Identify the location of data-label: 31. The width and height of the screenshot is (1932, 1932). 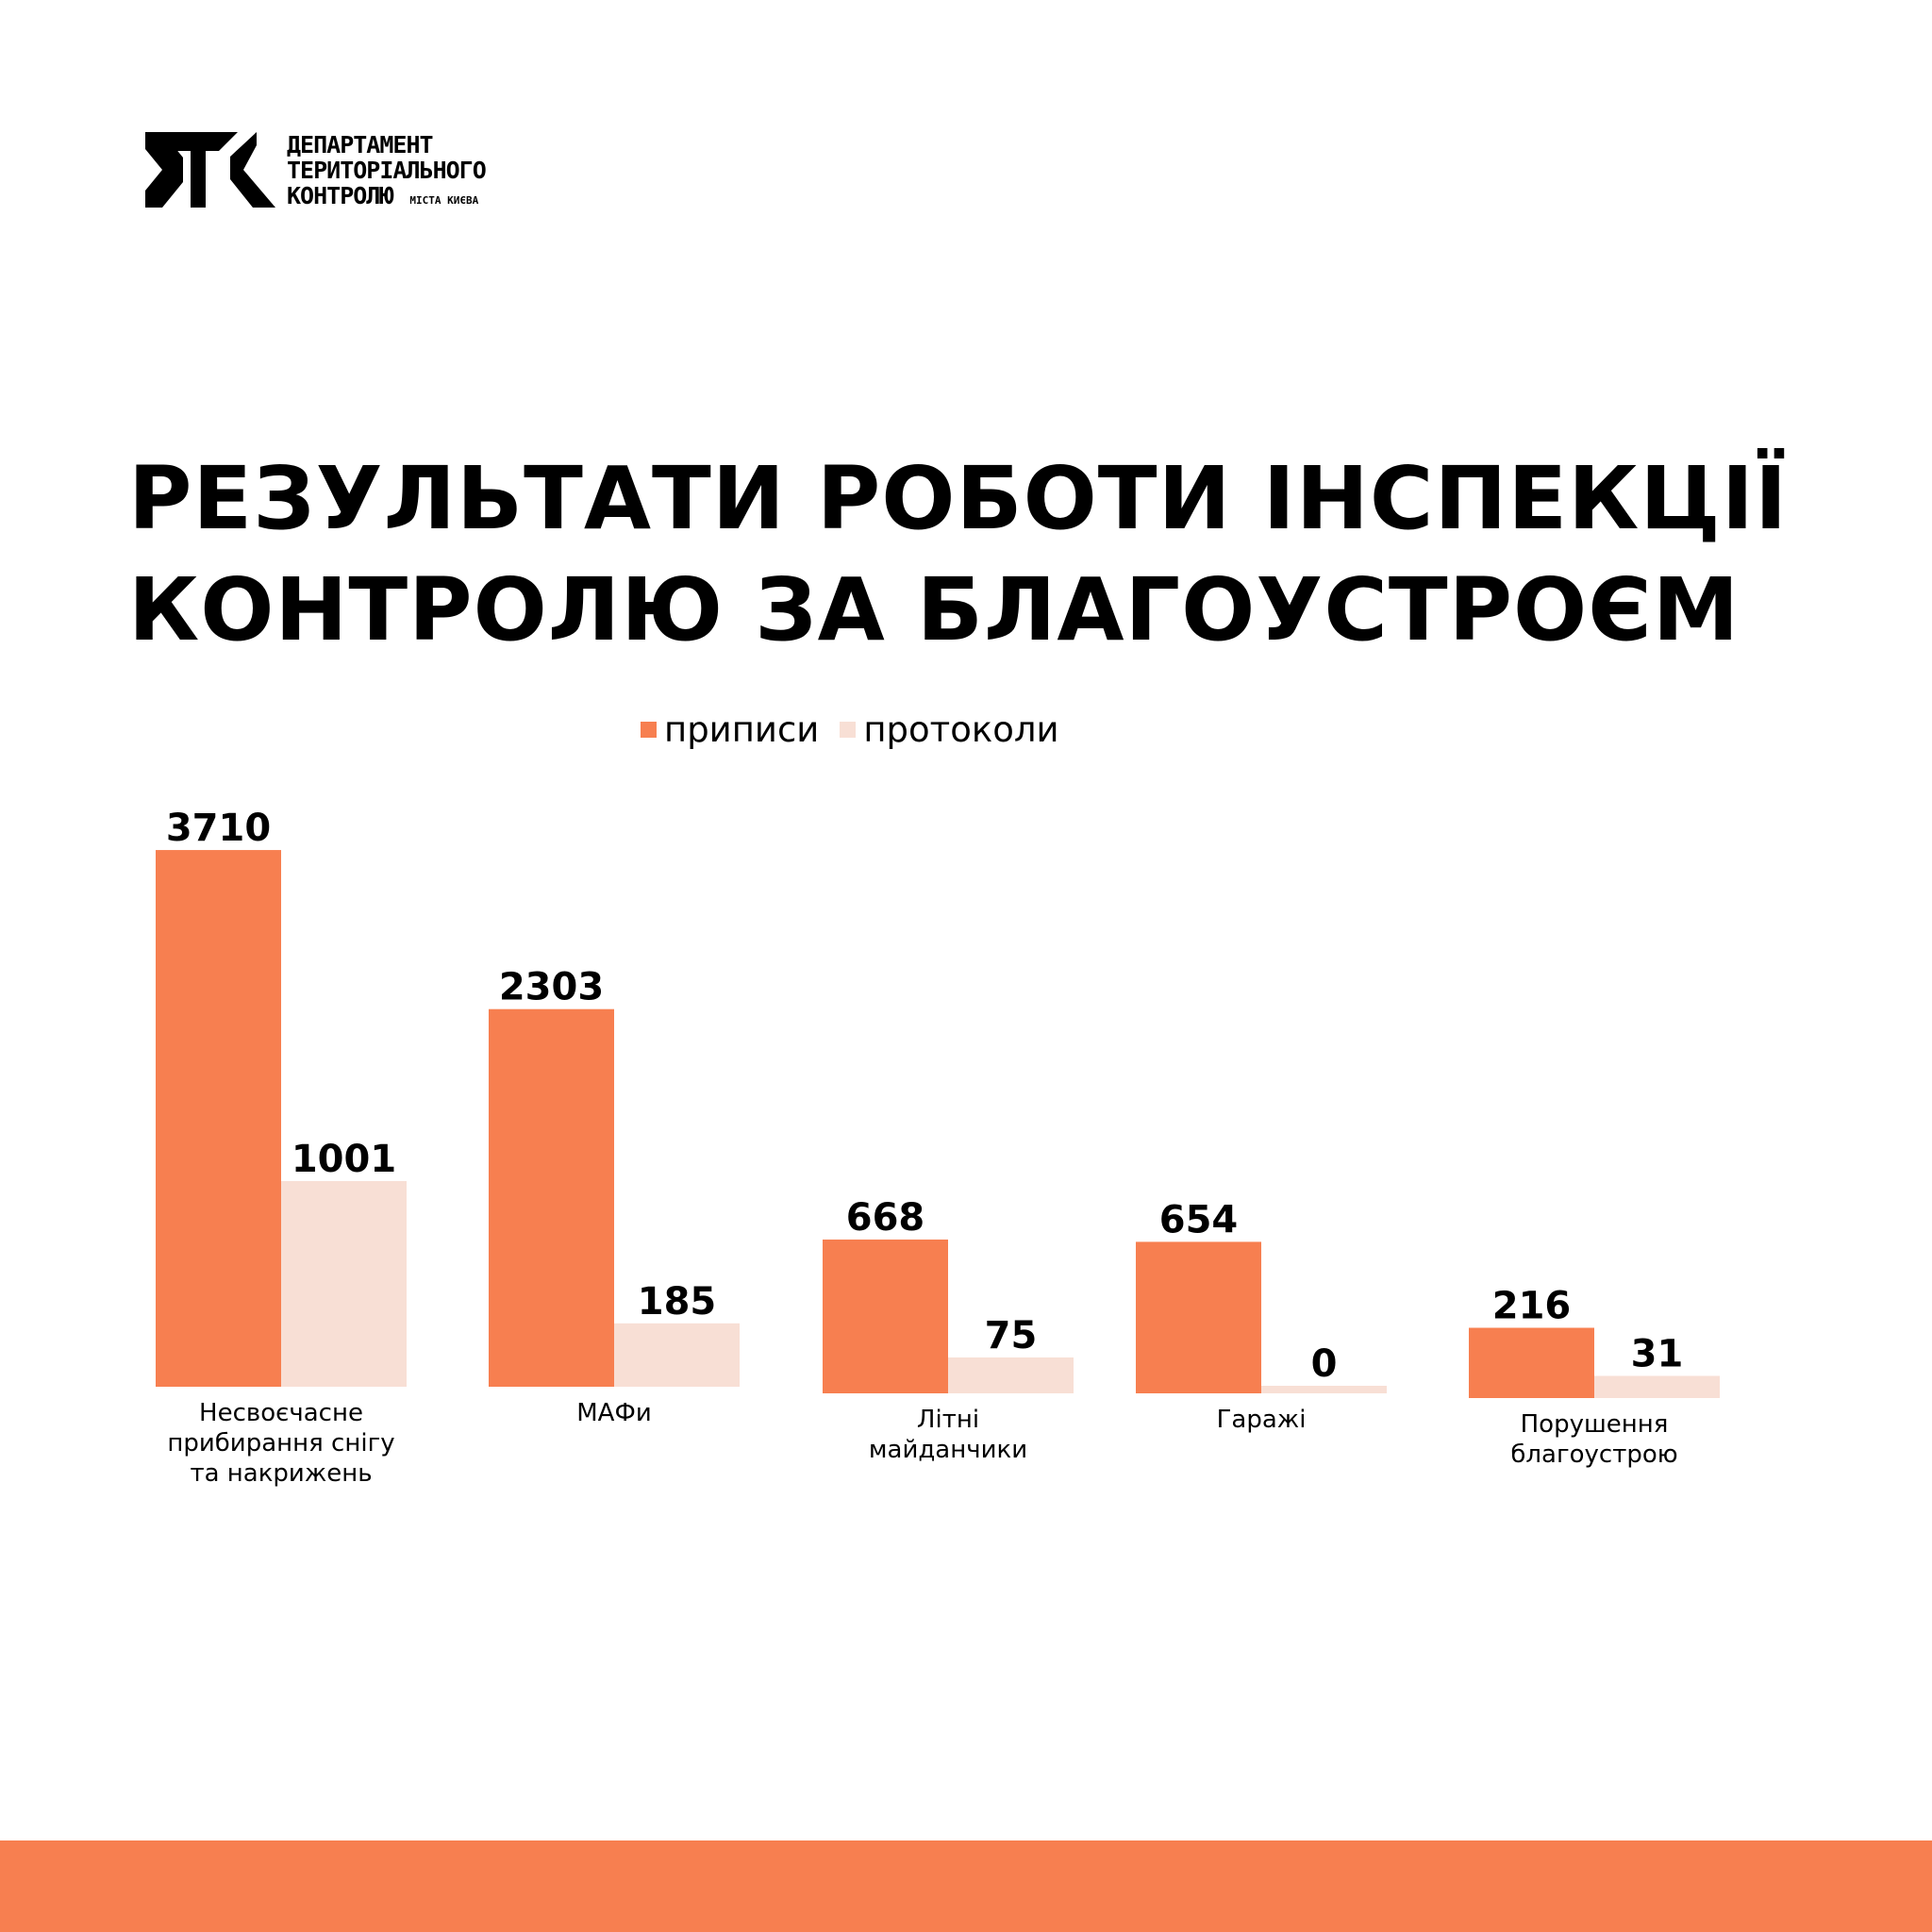
(1657, 1353).